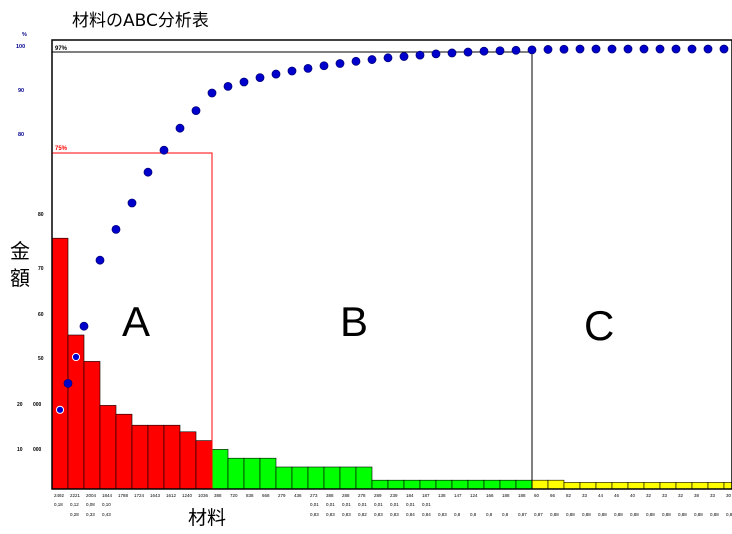  I want to click on ratio-label-a-21: 0,01, so click(378, 504).